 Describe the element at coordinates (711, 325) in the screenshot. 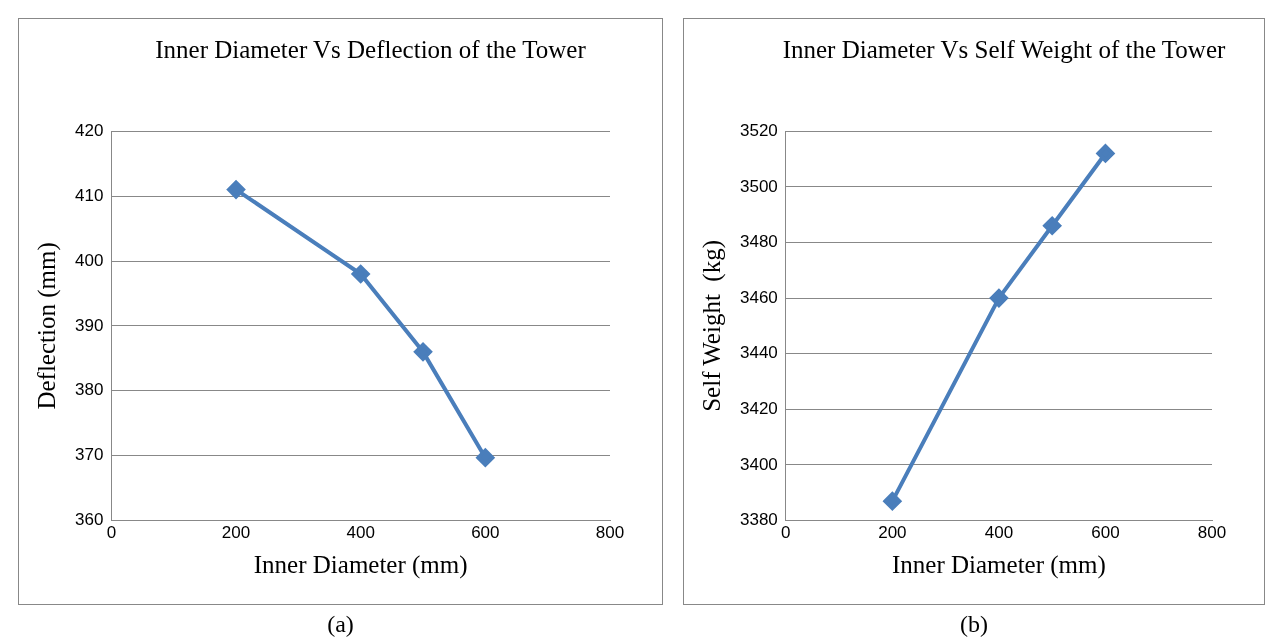

I see `y-axis-title: Self Weight (kg)` at that location.